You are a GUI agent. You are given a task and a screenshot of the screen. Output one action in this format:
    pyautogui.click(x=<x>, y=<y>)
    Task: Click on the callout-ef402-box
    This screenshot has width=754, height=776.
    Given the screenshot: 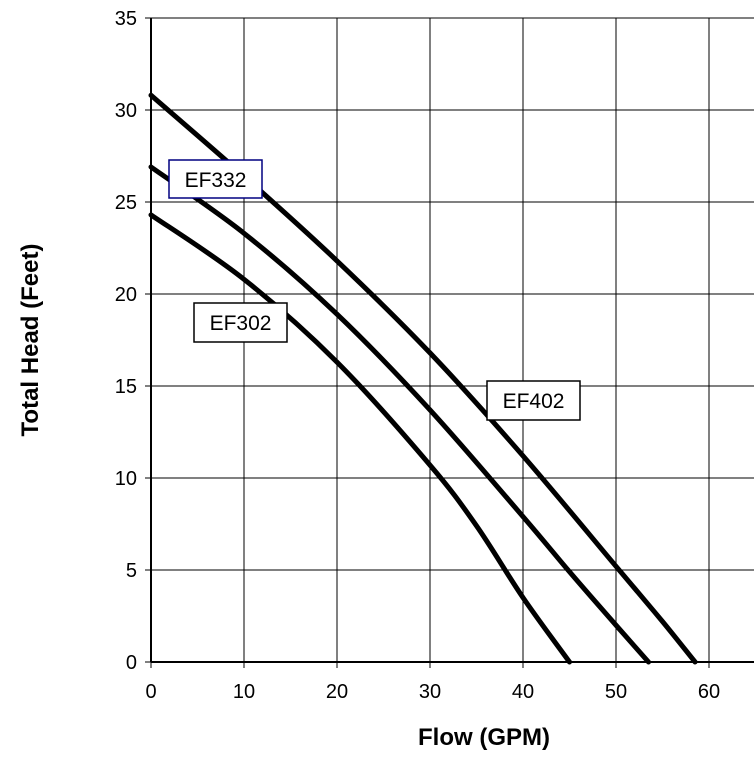 What is the action you would take?
    pyautogui.click(x=533, y=400)
    